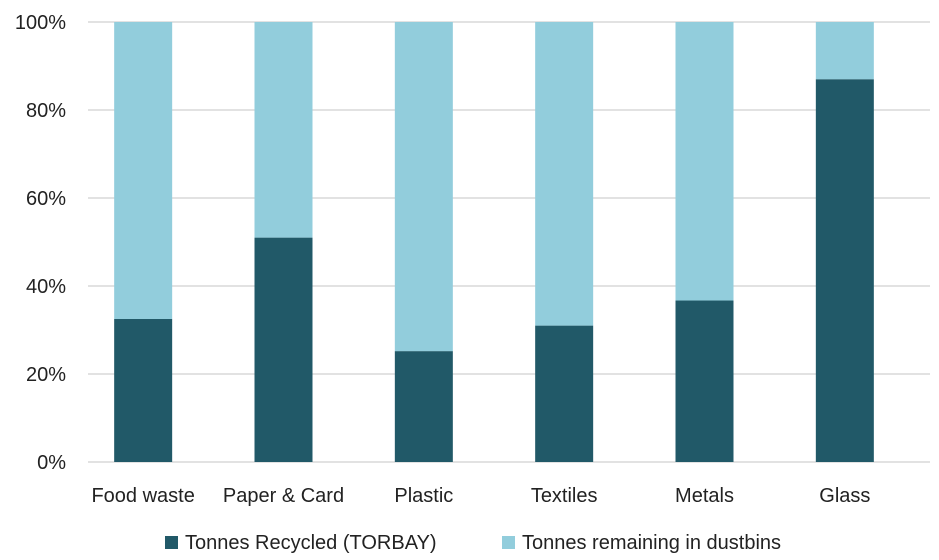 The height and width of the screenshot is (560, 939). What do you see at coordinates (40, 243) in the screenshot?
I see `y-axis: 0% 20% 40% 60% 80% 100%` at bounding box center [40, 243].